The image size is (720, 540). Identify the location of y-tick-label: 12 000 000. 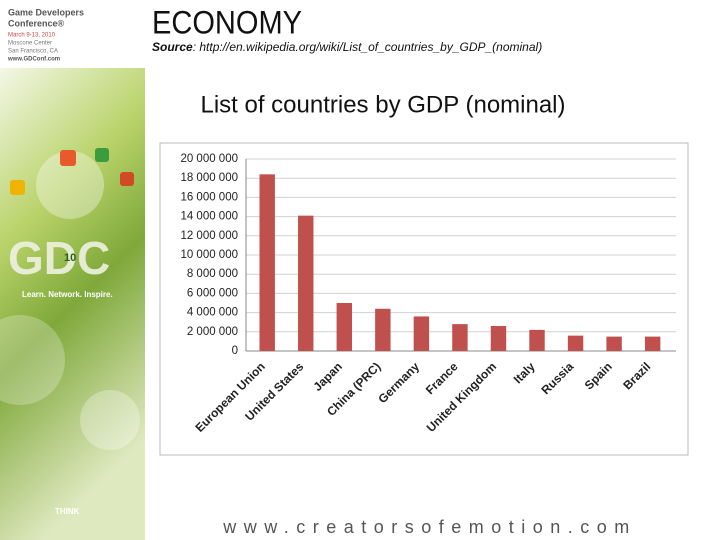
(209, 236).